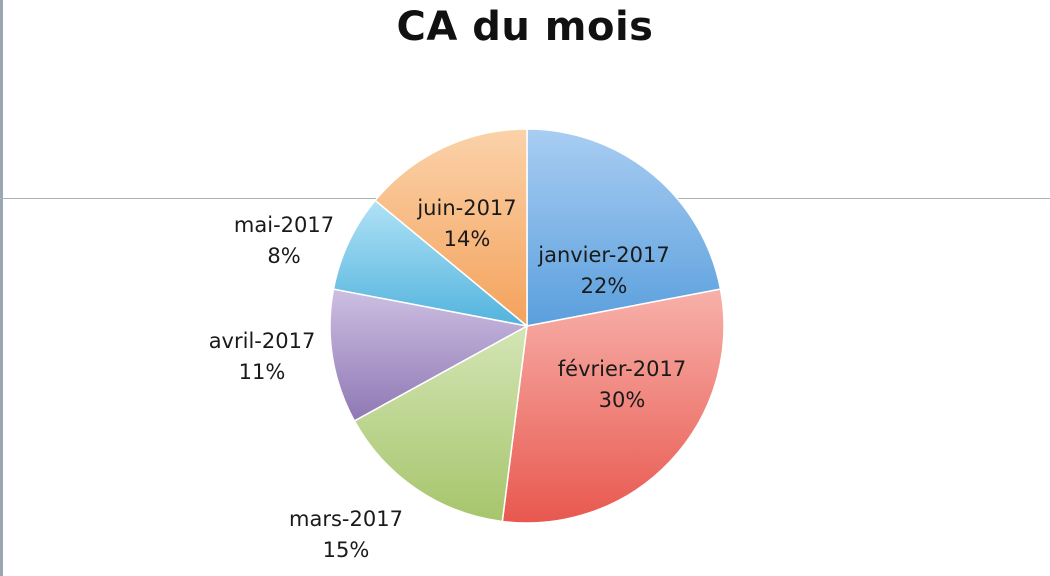 The height and width of the screenshot is (576, 1050). What do you see at coordinates (346, 550) in the screenshot?
I see `slice-percent-mars-2017: 15%` at bounding box center [346, 550].